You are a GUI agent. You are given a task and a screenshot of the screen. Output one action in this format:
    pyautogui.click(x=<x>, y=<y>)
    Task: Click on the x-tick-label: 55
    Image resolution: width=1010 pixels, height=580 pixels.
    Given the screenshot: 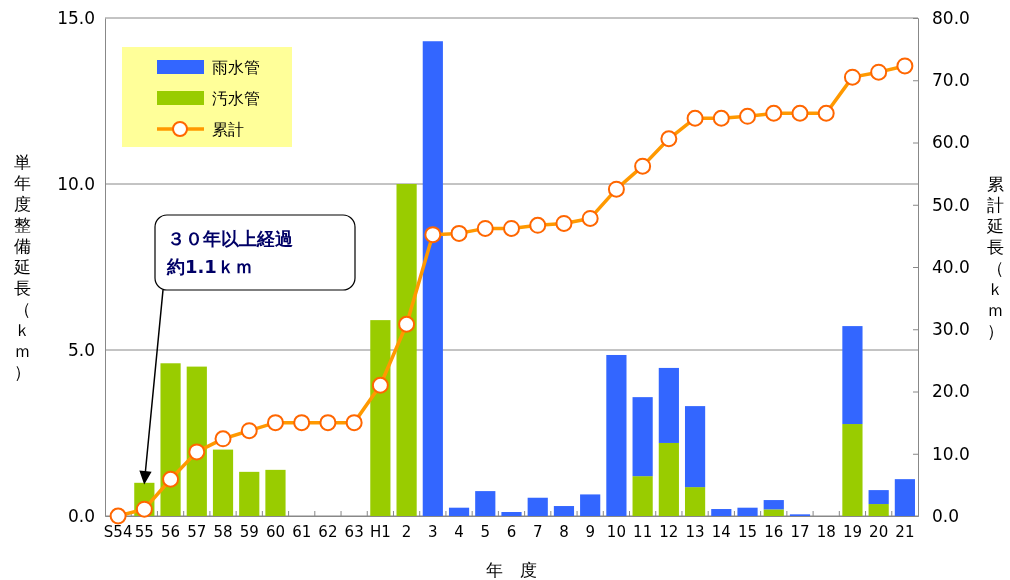 What is the action you would take?
    pyautogui.click(x=144, y=531)
    